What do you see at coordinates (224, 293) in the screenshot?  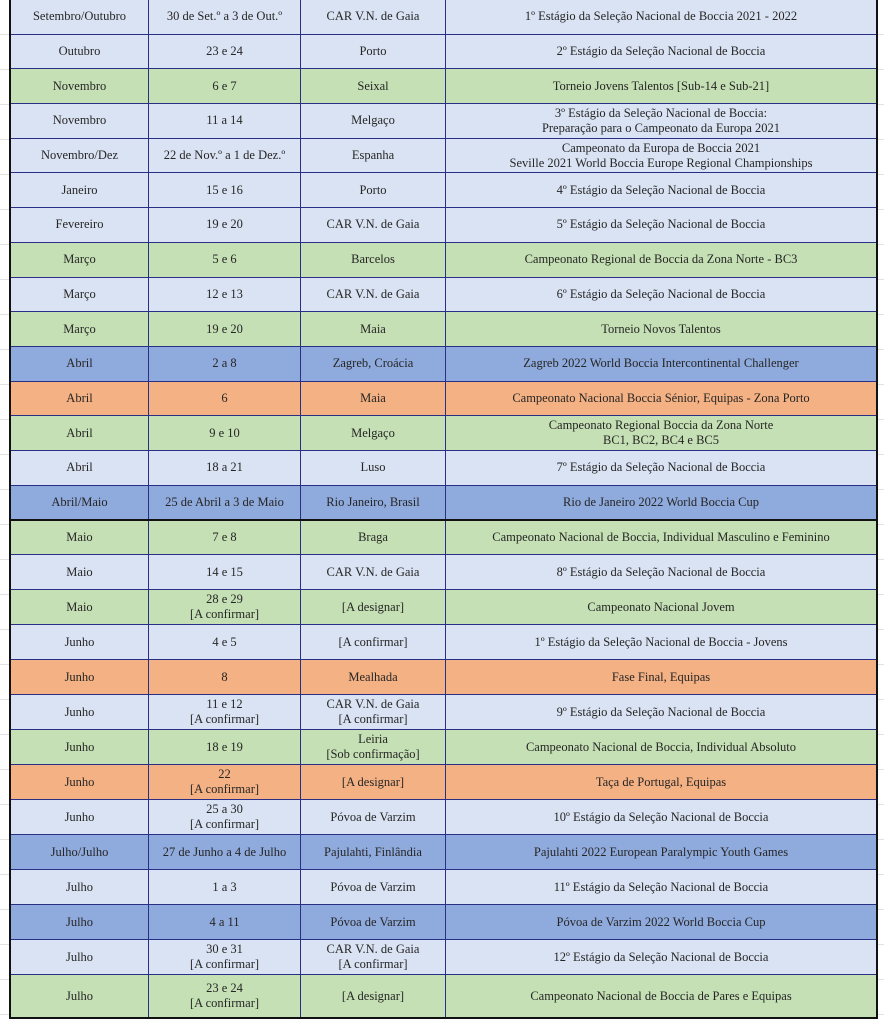 I see `dates-cell-line: 12 e 13` at bounding box center [224, 293].